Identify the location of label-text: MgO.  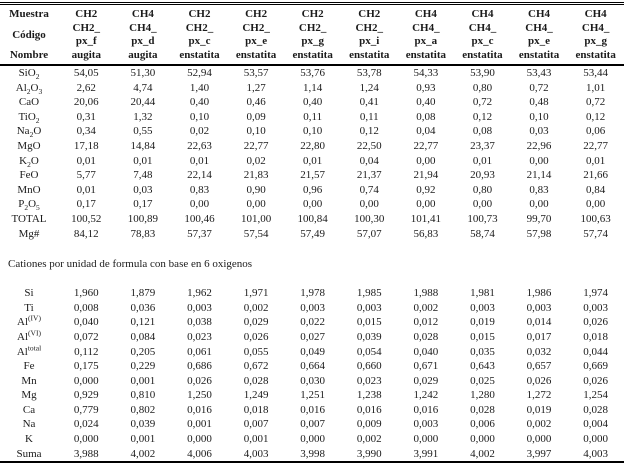
(29, 145).